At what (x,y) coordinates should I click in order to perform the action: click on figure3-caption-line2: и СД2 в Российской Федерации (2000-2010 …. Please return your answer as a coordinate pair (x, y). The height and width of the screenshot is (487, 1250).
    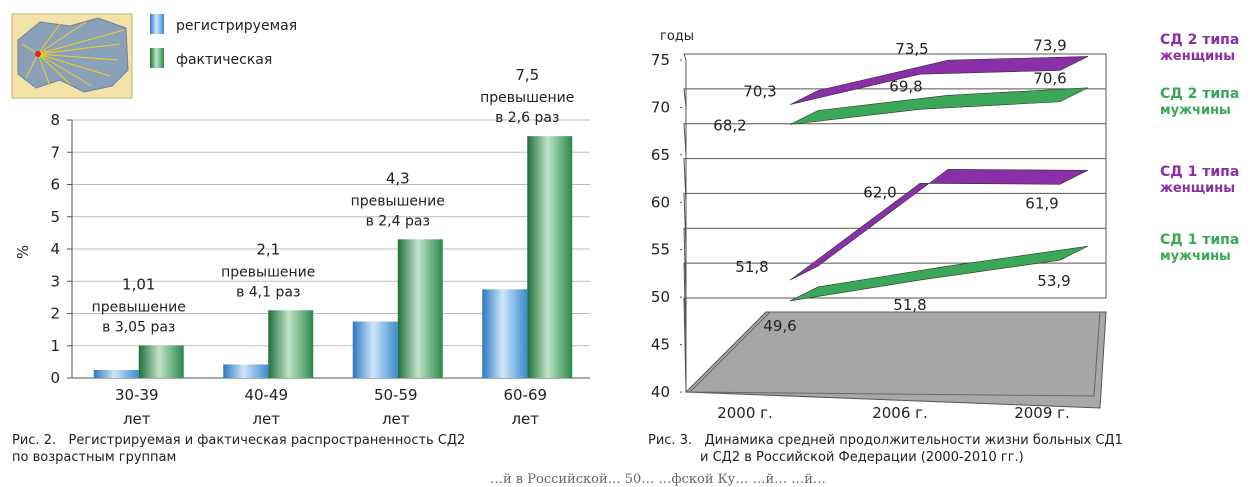
    Looking at the image, I should click on (862, 457).